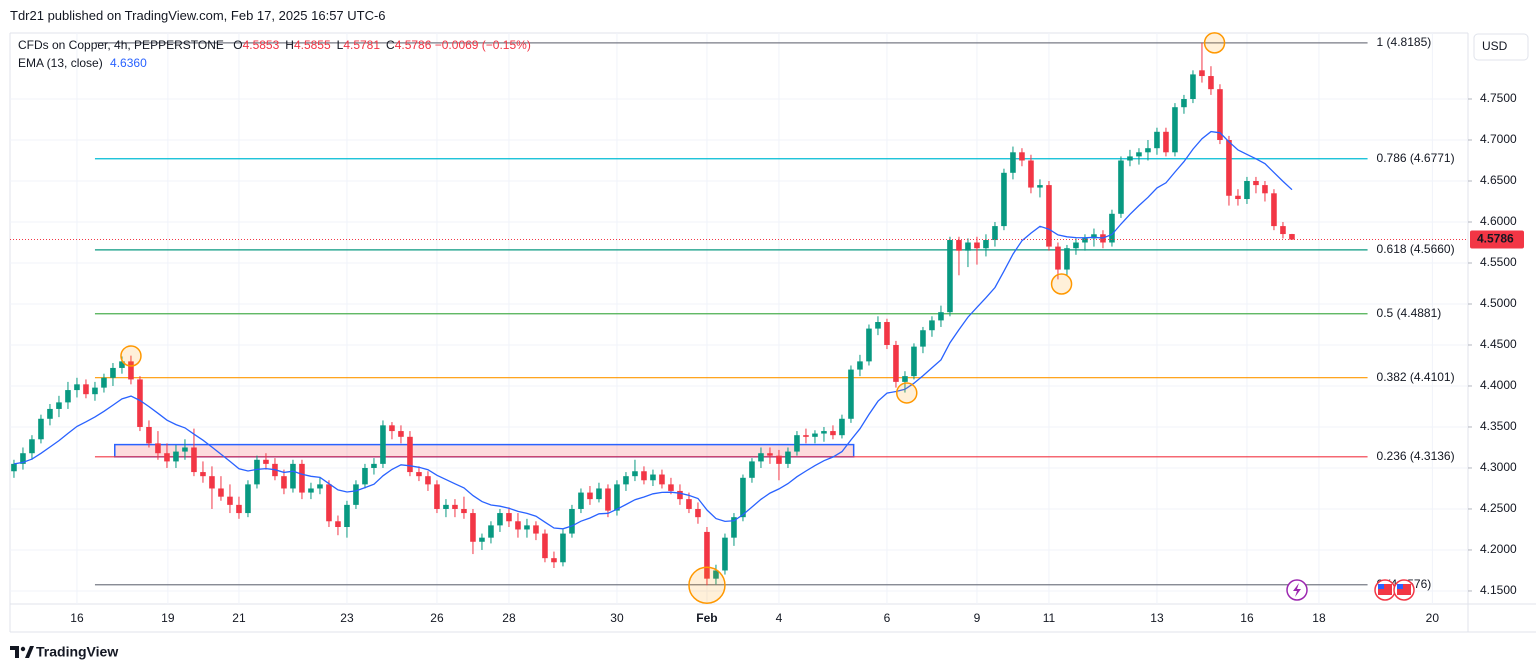 The height and width of the screenshot is (671, 1536). Describe the element at coordinates (121, 45) in the screenshot. I see `symbol: CFDs on Copper, 4h, PEPPERSTONE` at that location.